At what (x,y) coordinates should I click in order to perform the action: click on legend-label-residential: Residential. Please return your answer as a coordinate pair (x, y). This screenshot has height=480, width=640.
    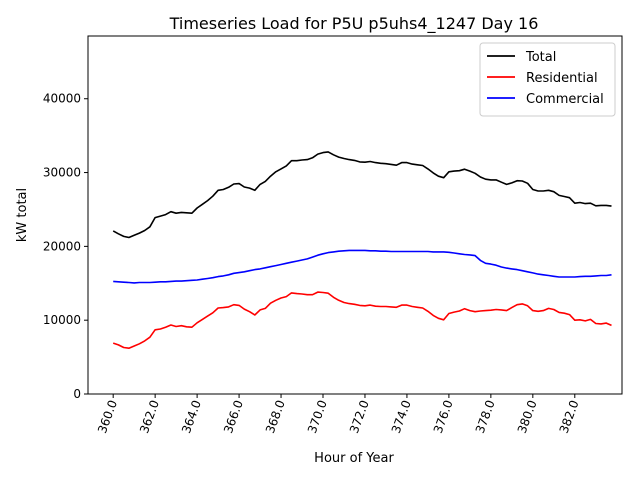
    Looking at the image, I should click on (562, 78).